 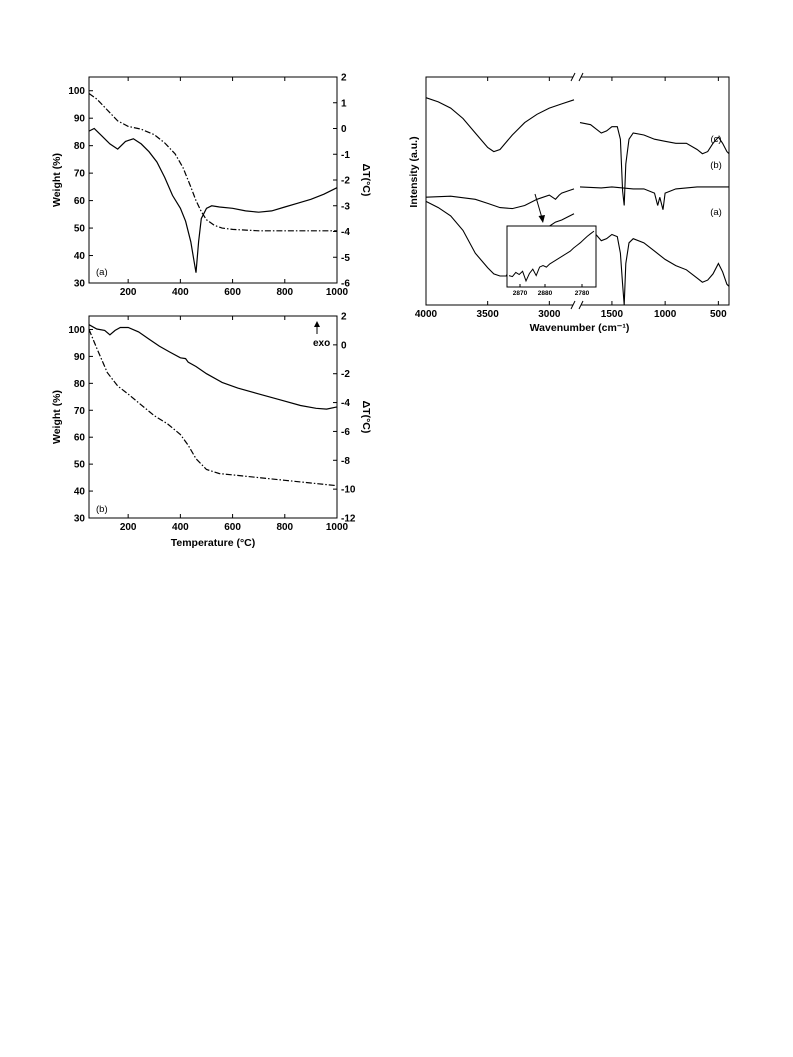 I want to click on inset-frame, so click(x=551, y=256).